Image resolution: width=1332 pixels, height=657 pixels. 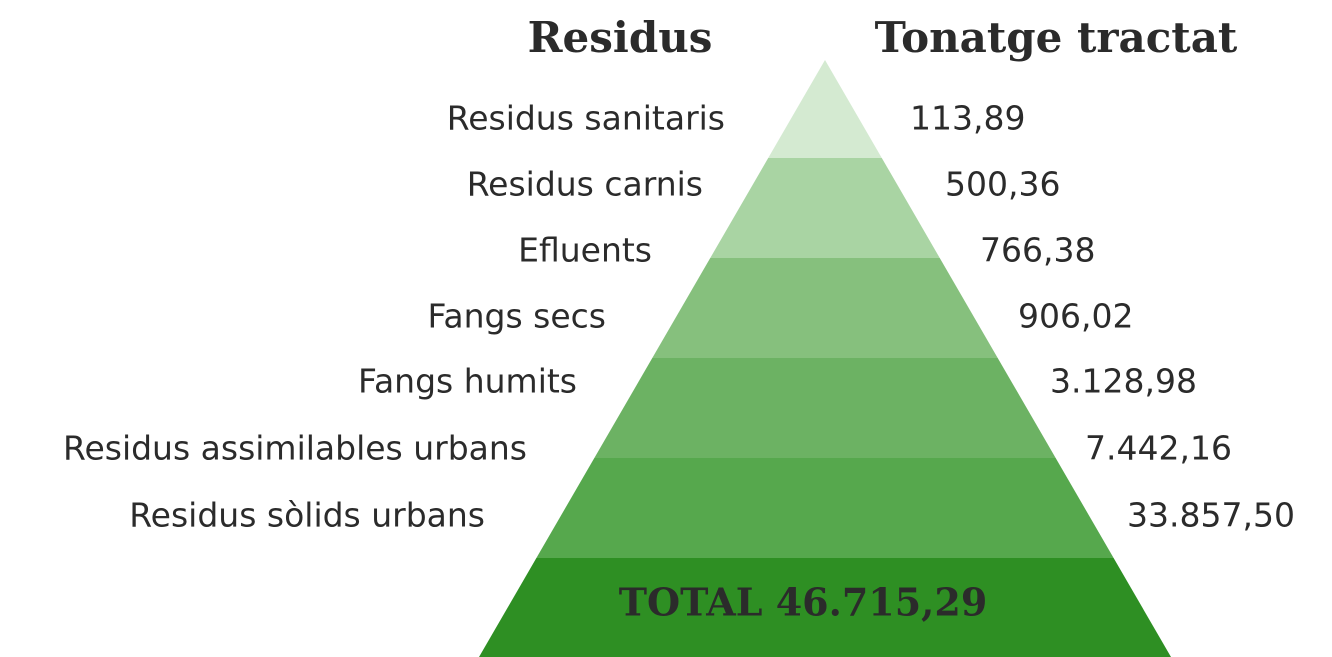 What do you see at coordinates (1037, 250) in the screenshot?
I see `row-value: 766,38` at bounding box center [1037, 250].